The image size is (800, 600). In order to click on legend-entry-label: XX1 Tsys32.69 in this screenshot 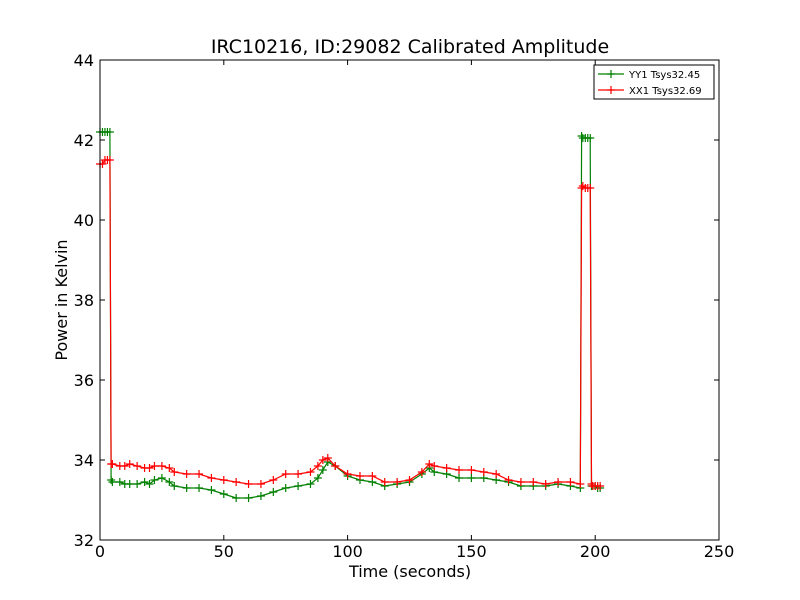, I will do `click(665, 91)`.